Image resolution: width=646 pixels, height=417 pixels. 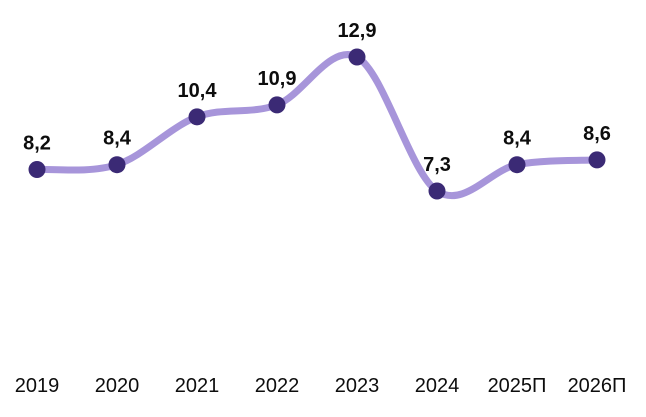 What do you see at coordinates (277, 79) in the screenshot?
I see `value-label-2022: 10,9` at bounding box center [277, 79].